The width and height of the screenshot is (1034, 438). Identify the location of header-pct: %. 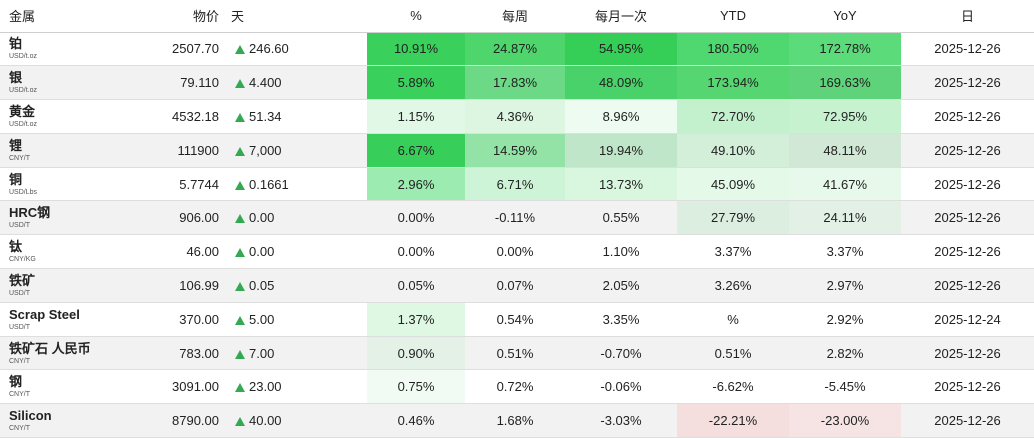
(416, 16).